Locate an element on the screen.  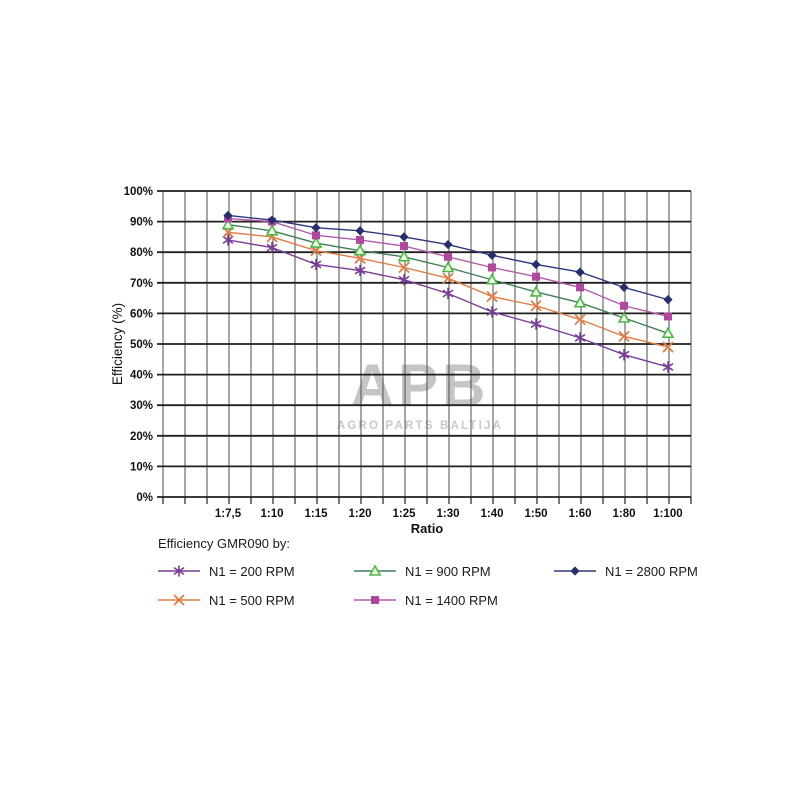
legend-marker-square-icon is located at coordinates (375, 600).